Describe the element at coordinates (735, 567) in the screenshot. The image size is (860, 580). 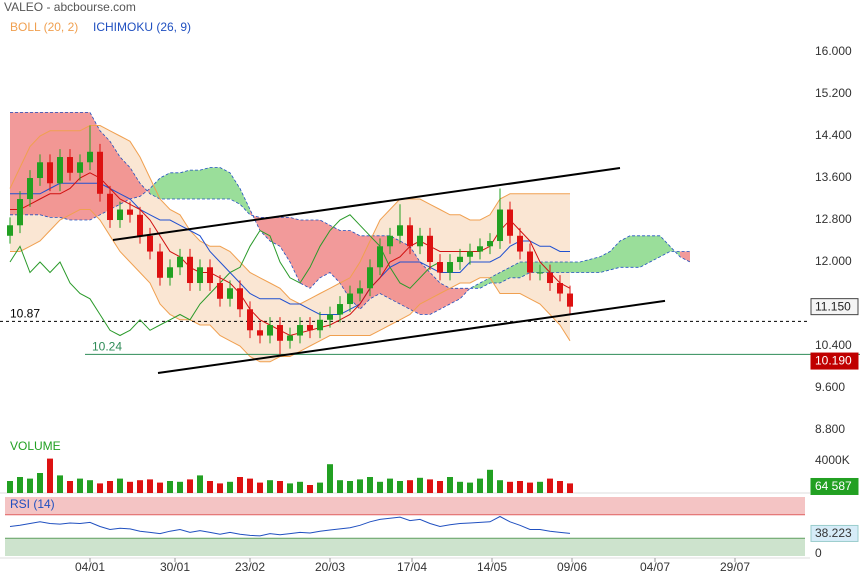
I see `x-tick-label: 29/07` at that location.